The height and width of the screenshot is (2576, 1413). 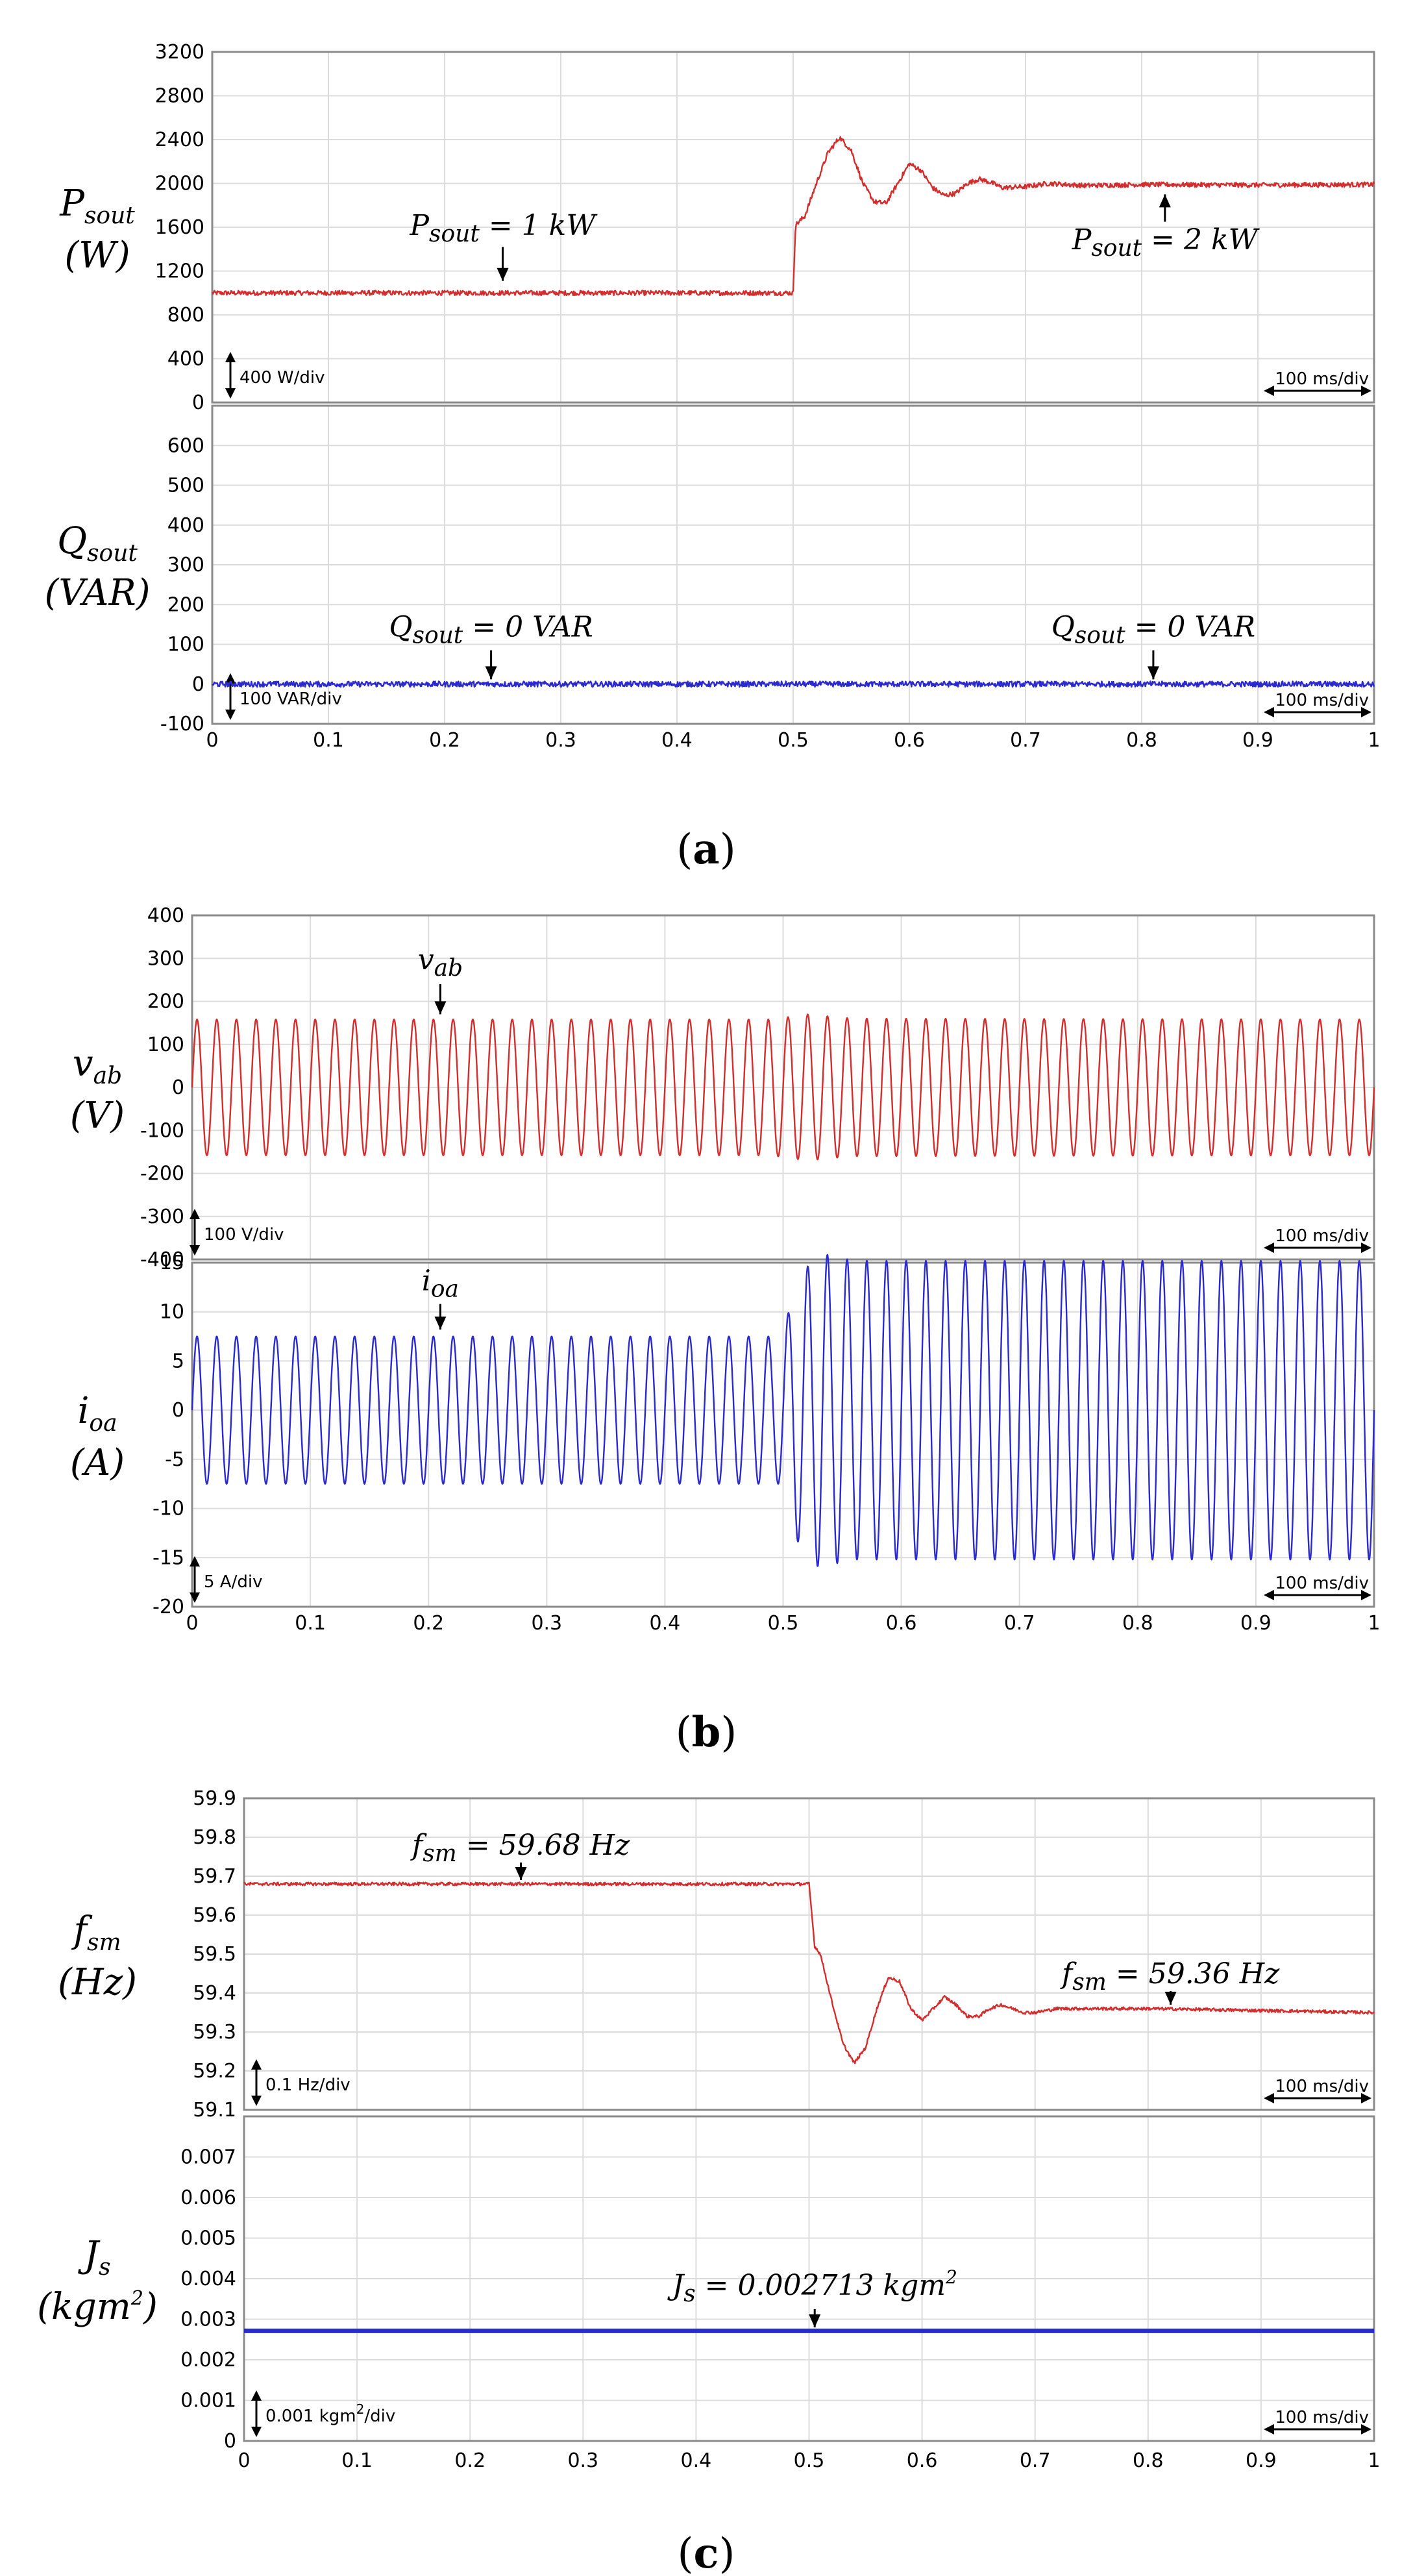 I want to click on y-axis-unit: (kgm2), so click(x=97, y=2307).